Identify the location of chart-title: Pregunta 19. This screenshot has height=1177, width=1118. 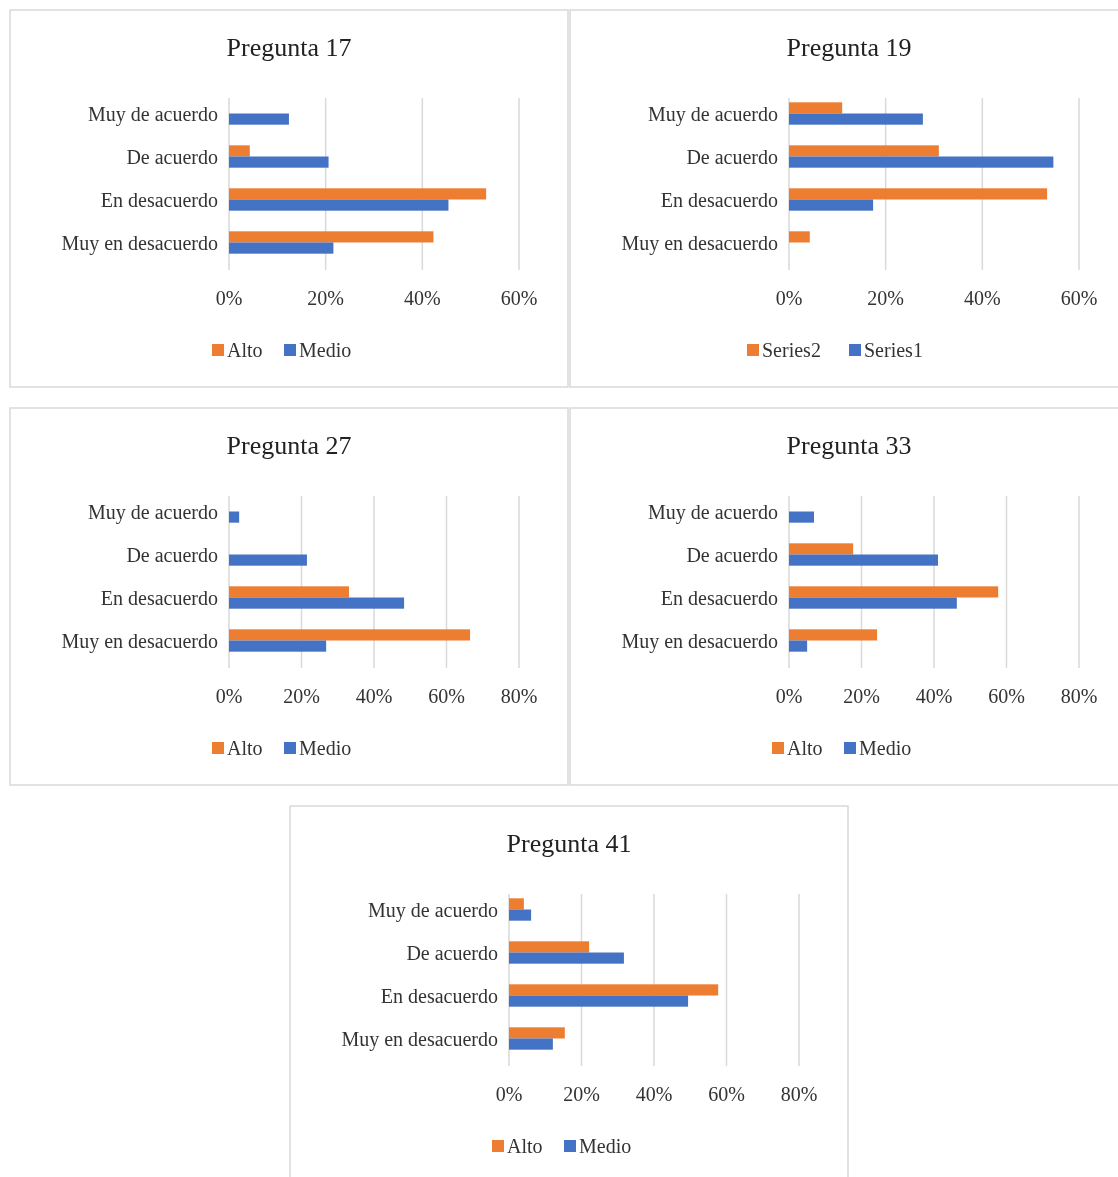
(849, 47).